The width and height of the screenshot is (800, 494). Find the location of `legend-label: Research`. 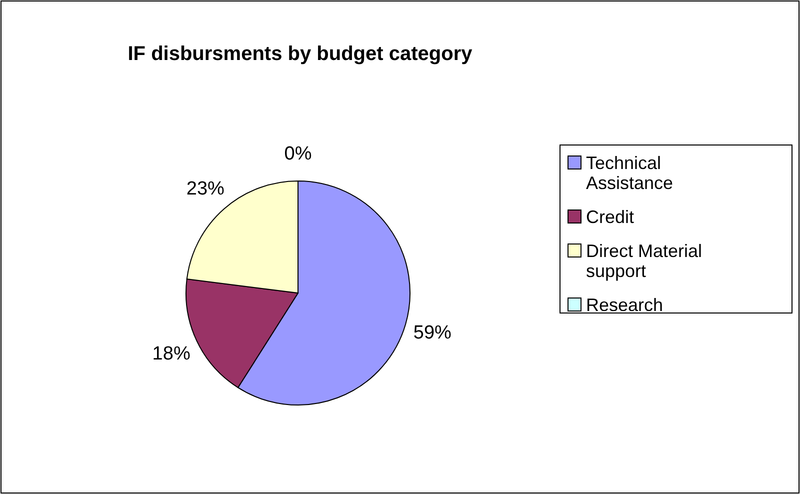

legend-label: Research is located at coordinates (625, 305).